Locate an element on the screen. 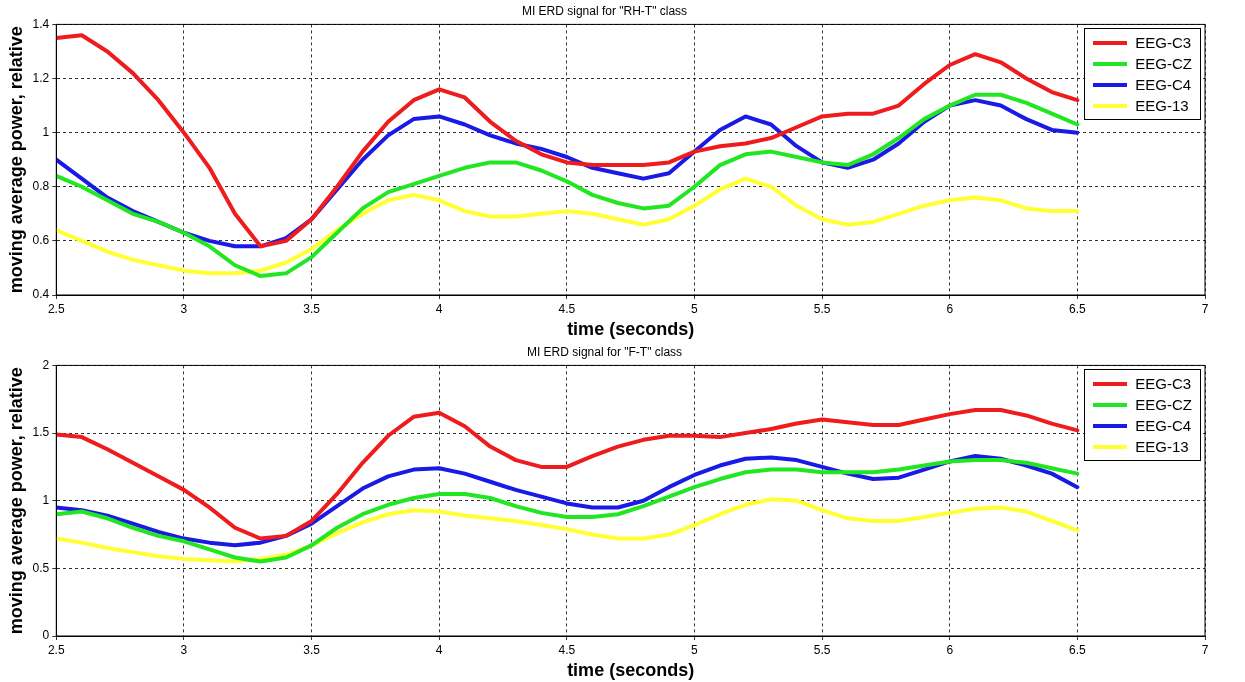 Image resolution: width=1245 pixels, height=682 pixels. y-tick-label: 2 is located at coordinates (46, 364).